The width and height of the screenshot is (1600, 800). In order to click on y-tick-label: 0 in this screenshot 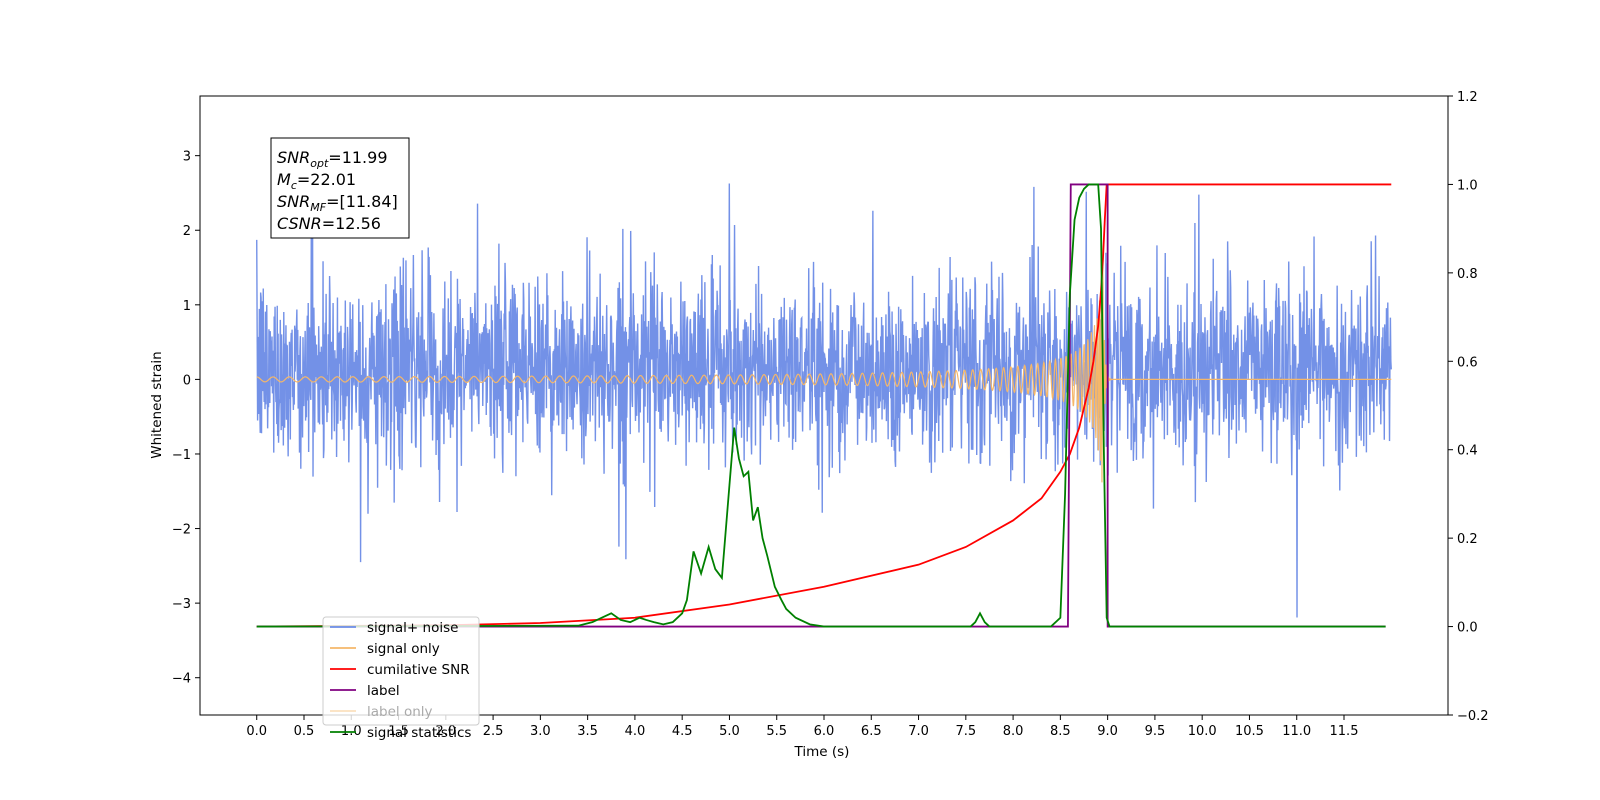, I will do `click(187, 380)`.